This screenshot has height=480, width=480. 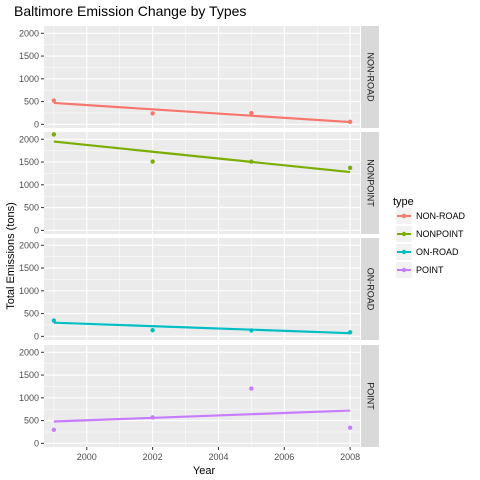 I want to click on trend-line-on-road, so click(x=202, y=328).